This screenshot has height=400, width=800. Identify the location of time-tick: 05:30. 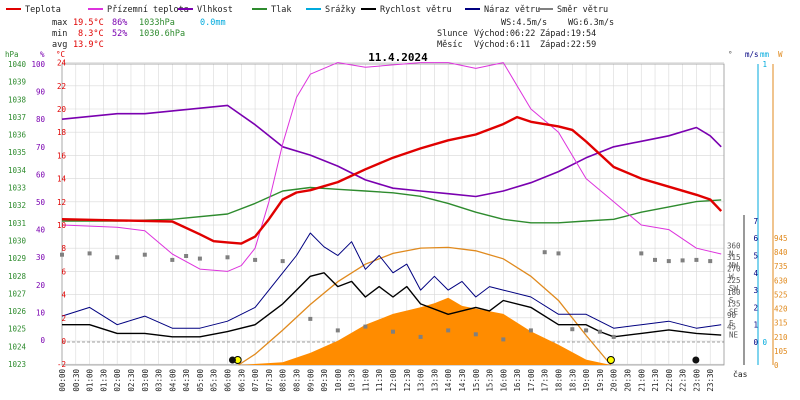
(214, 380).